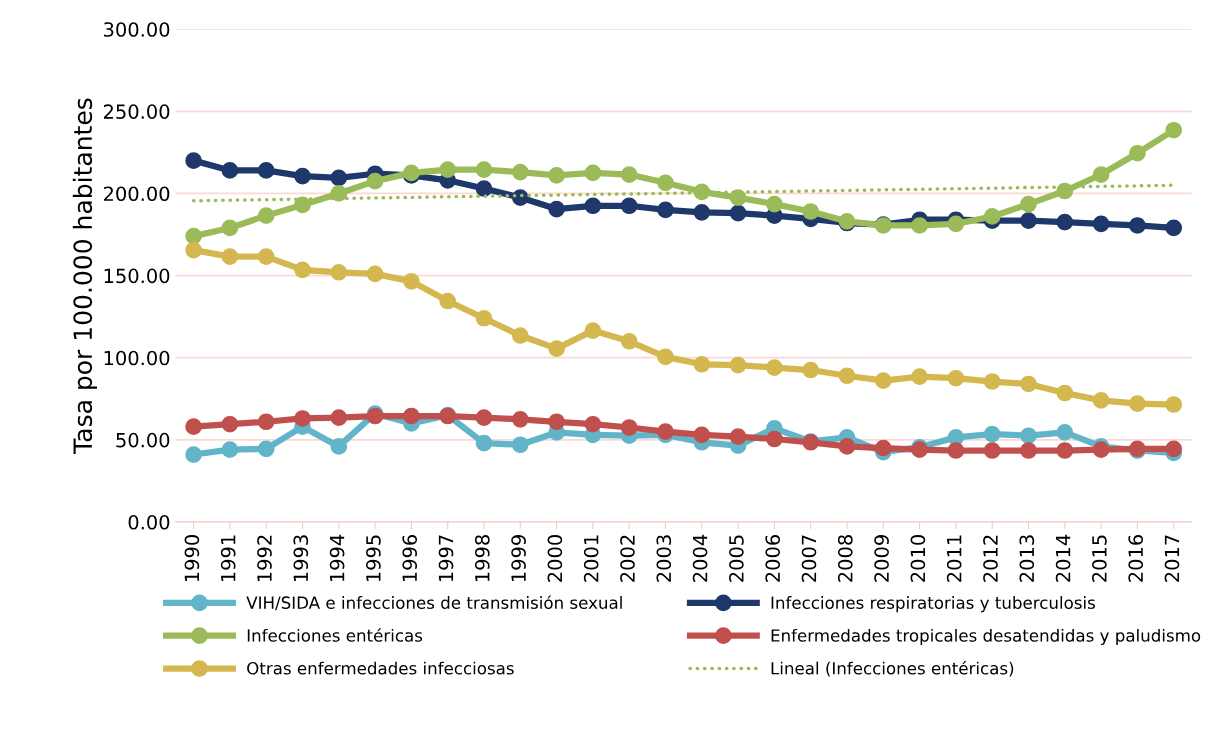  What do you see at coordinates (773, 558) in the screenshot?
I see `x-tick-label: 2006` at bounding box center [773, 558].